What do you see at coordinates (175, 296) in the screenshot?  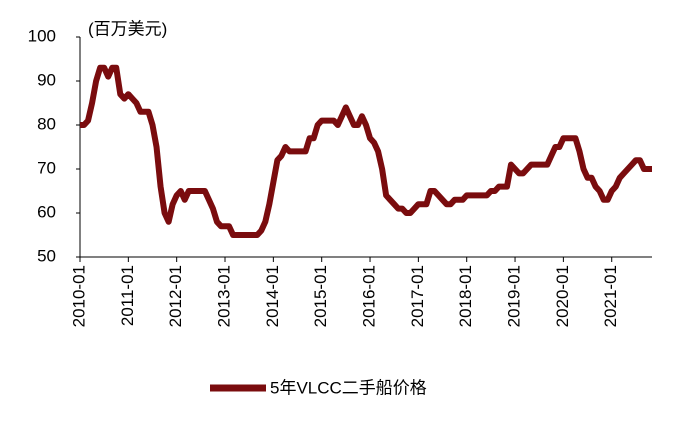 I see `x-tick-label: 2012-01` at bounding box center [175, 296].